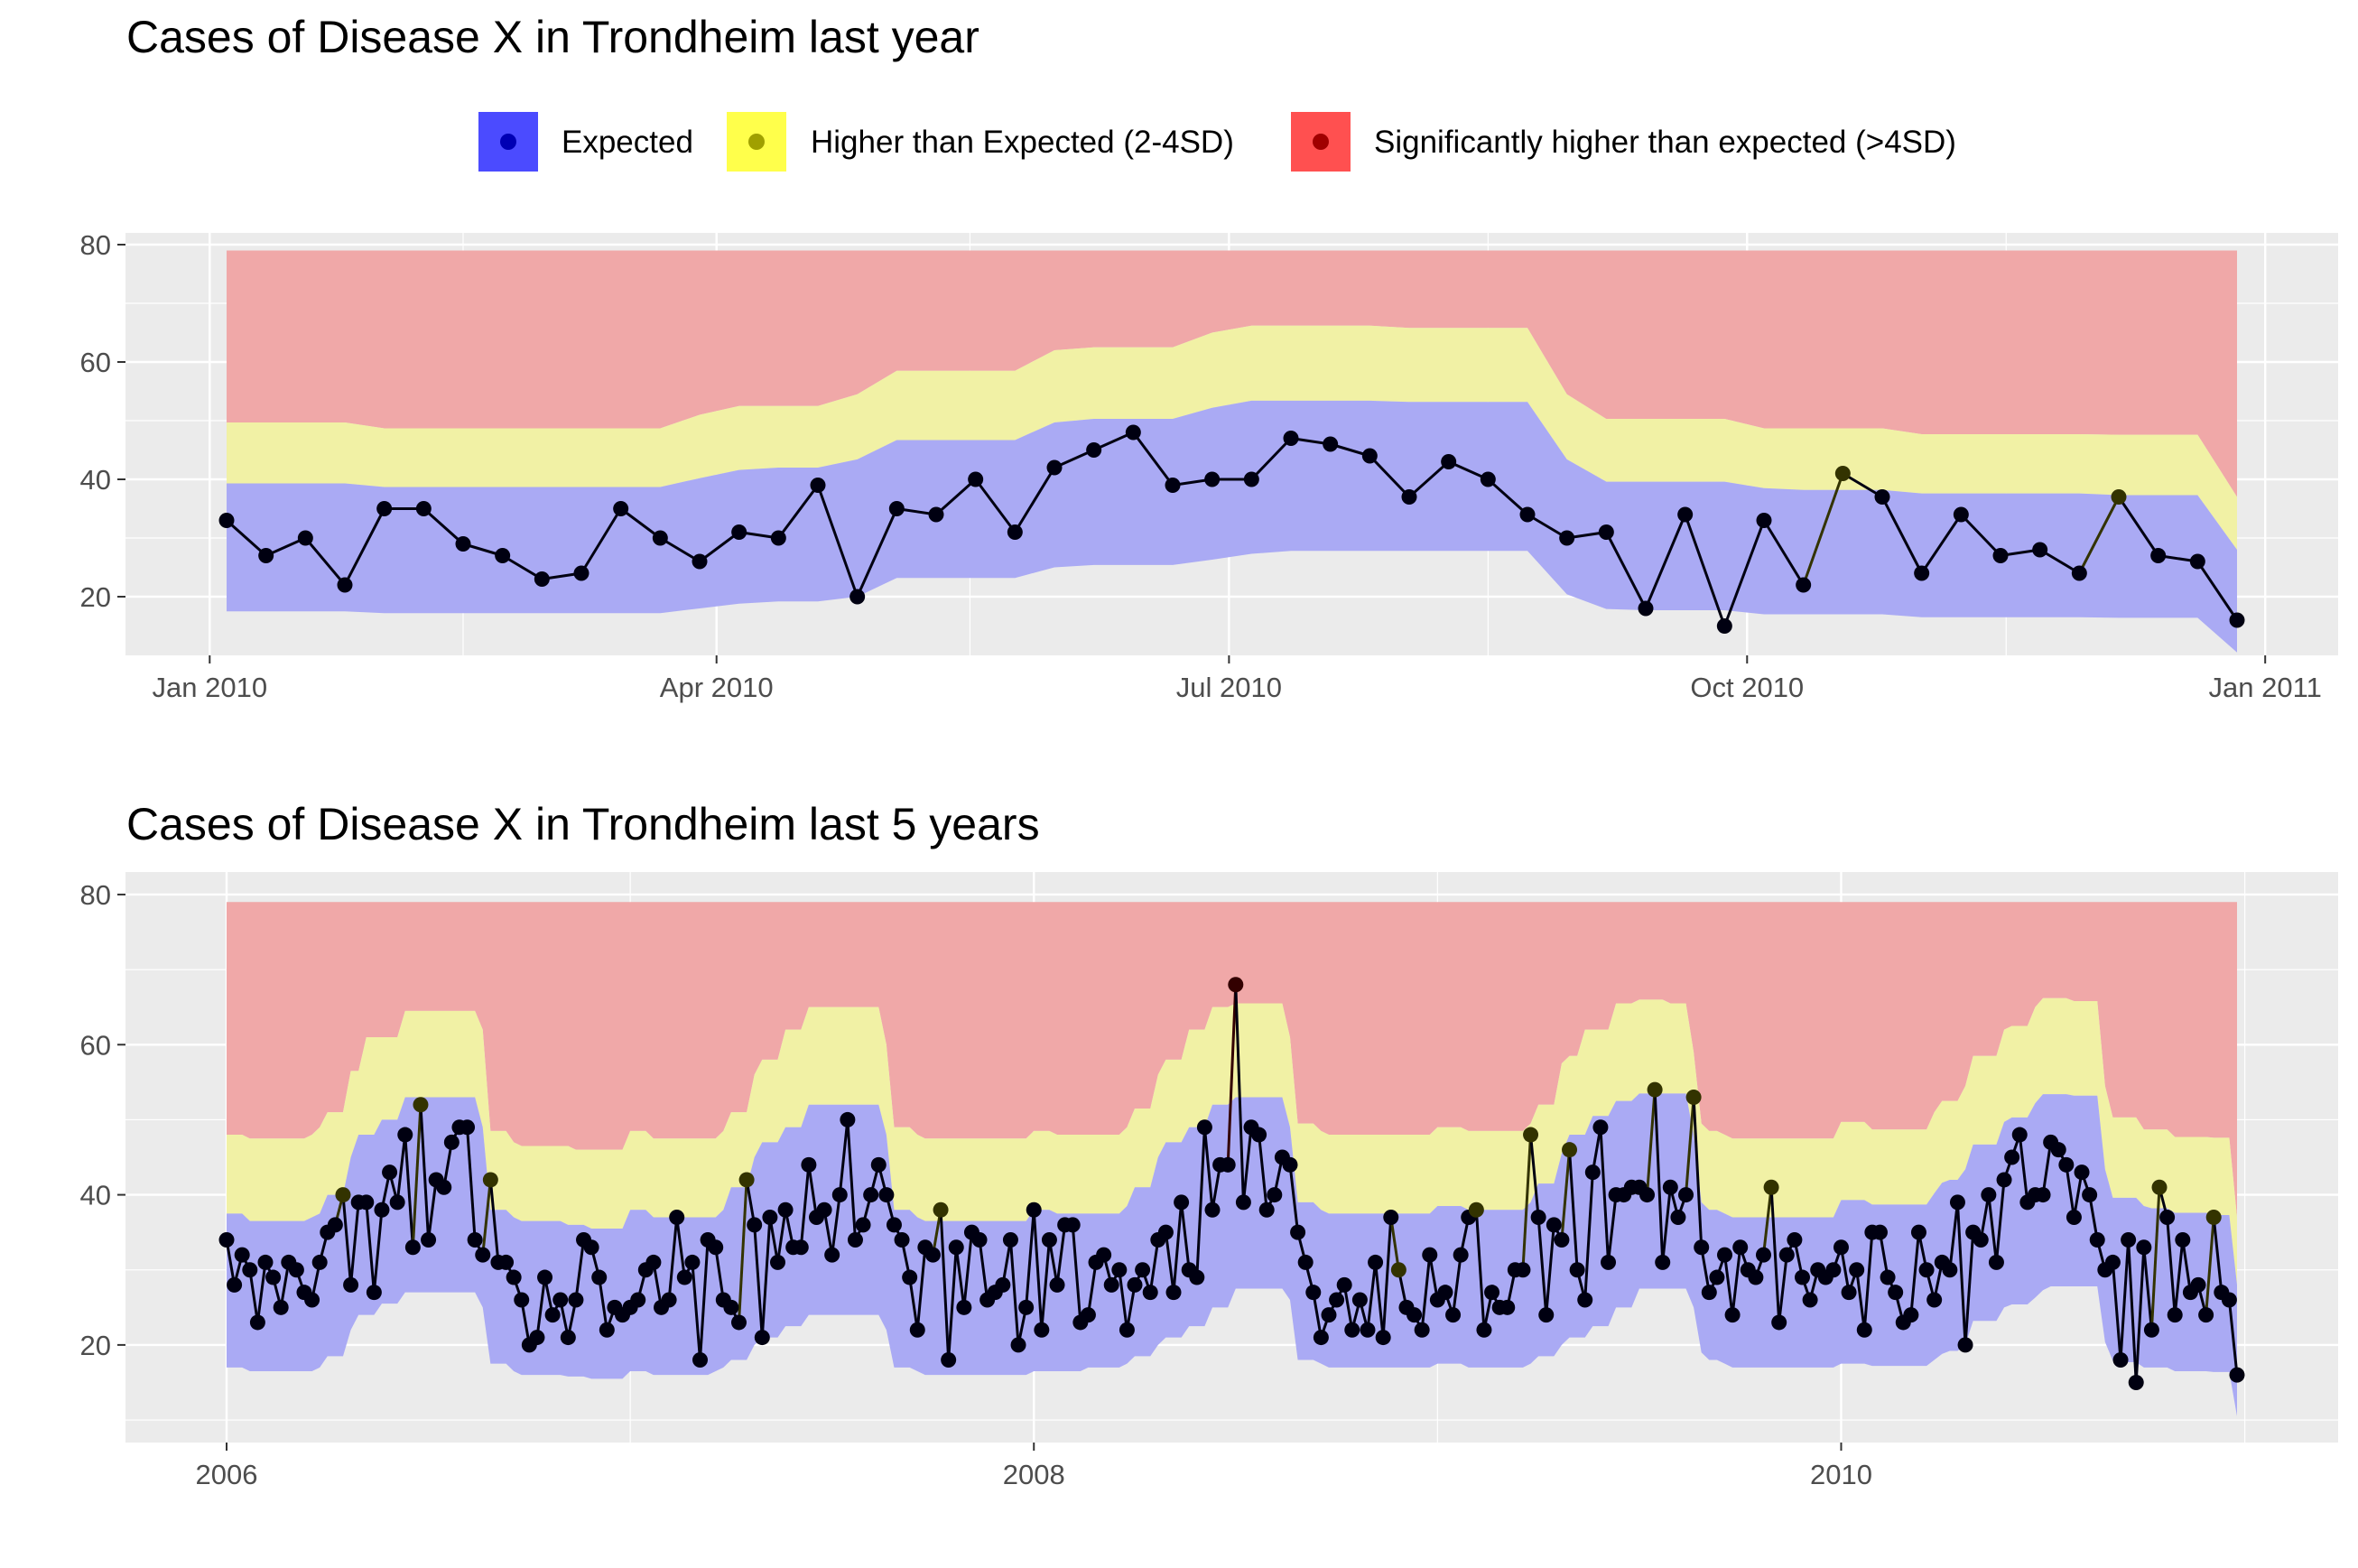  I want to click on legend-item-higher: Higher than Expected (2-4SD), so click(980, 142).